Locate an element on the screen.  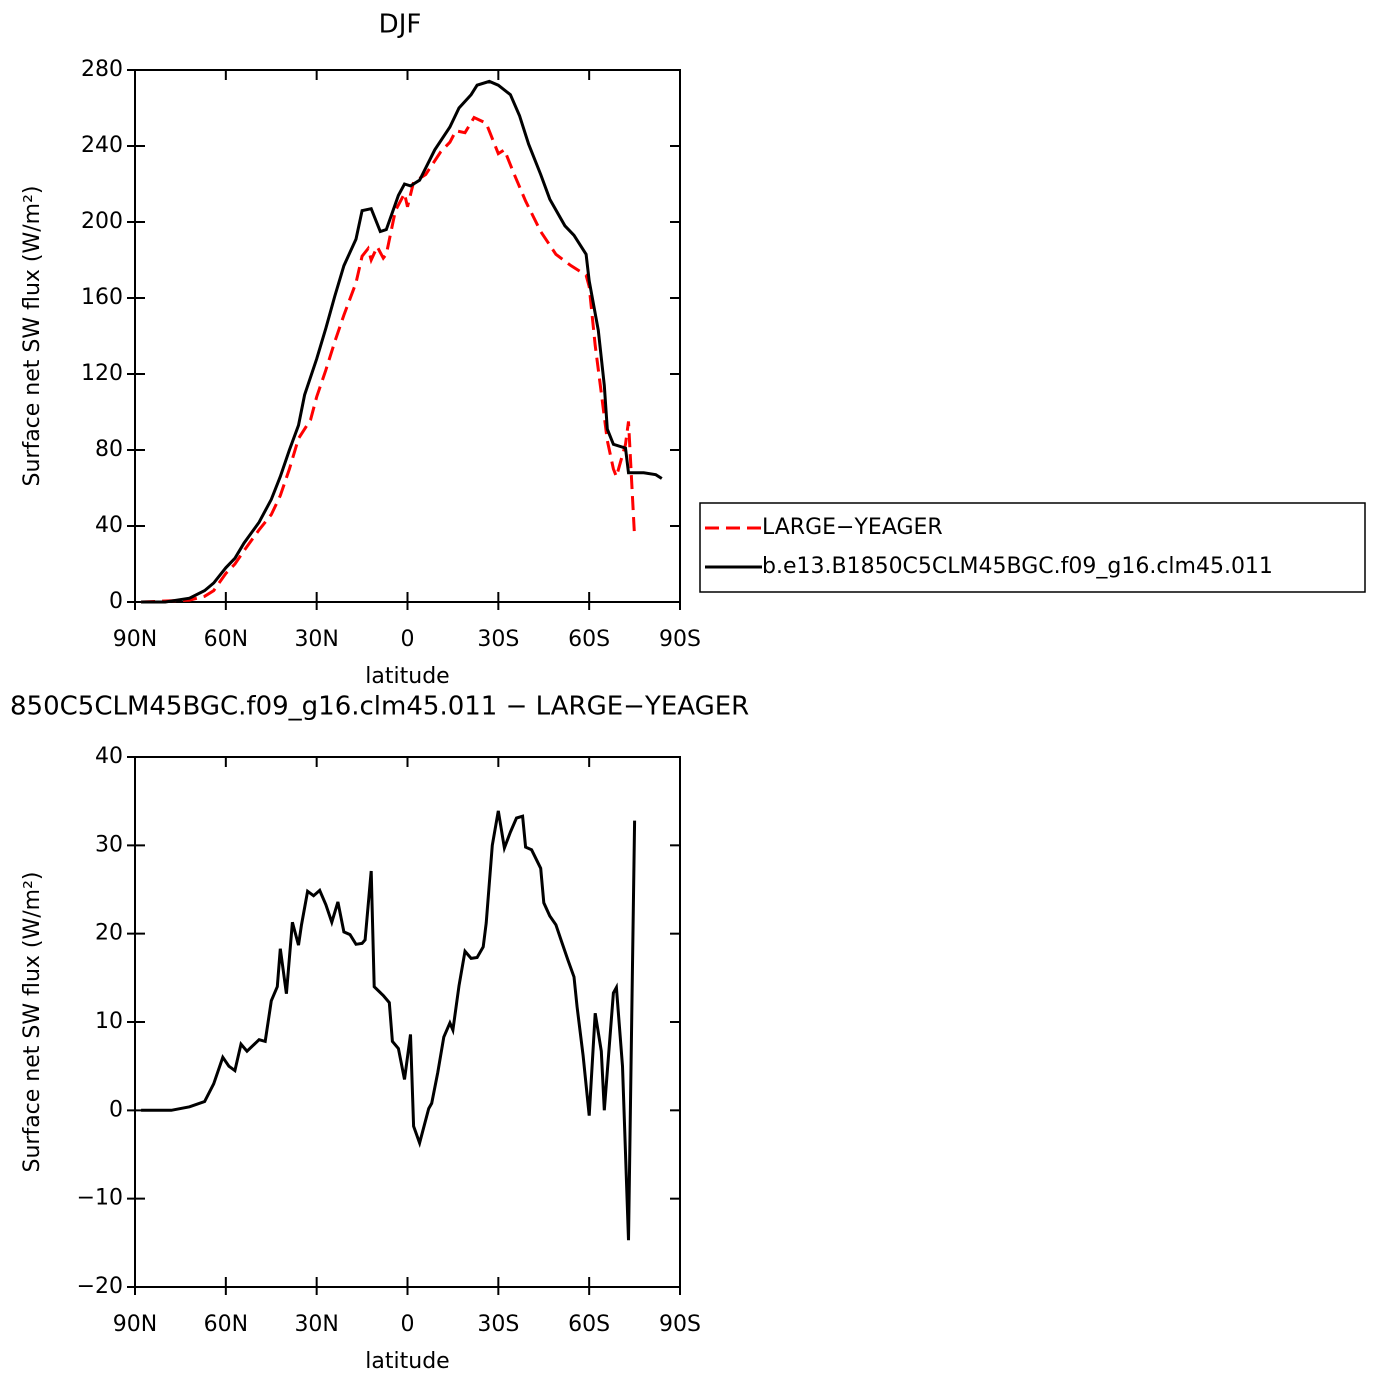
legend-box is located at coordinates (1032, 547).